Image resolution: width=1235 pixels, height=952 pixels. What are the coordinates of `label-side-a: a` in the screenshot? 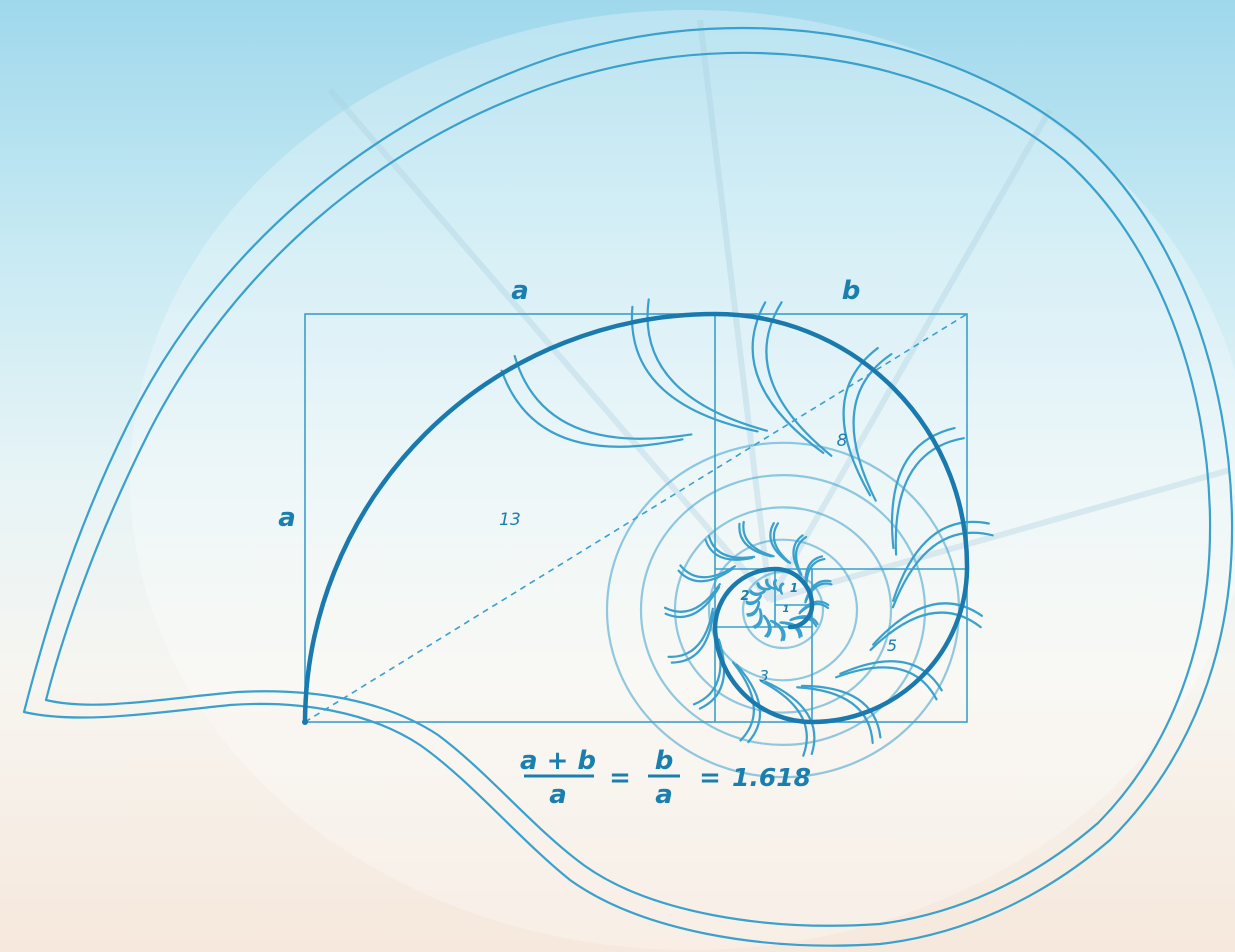 It's located at (287, 518).